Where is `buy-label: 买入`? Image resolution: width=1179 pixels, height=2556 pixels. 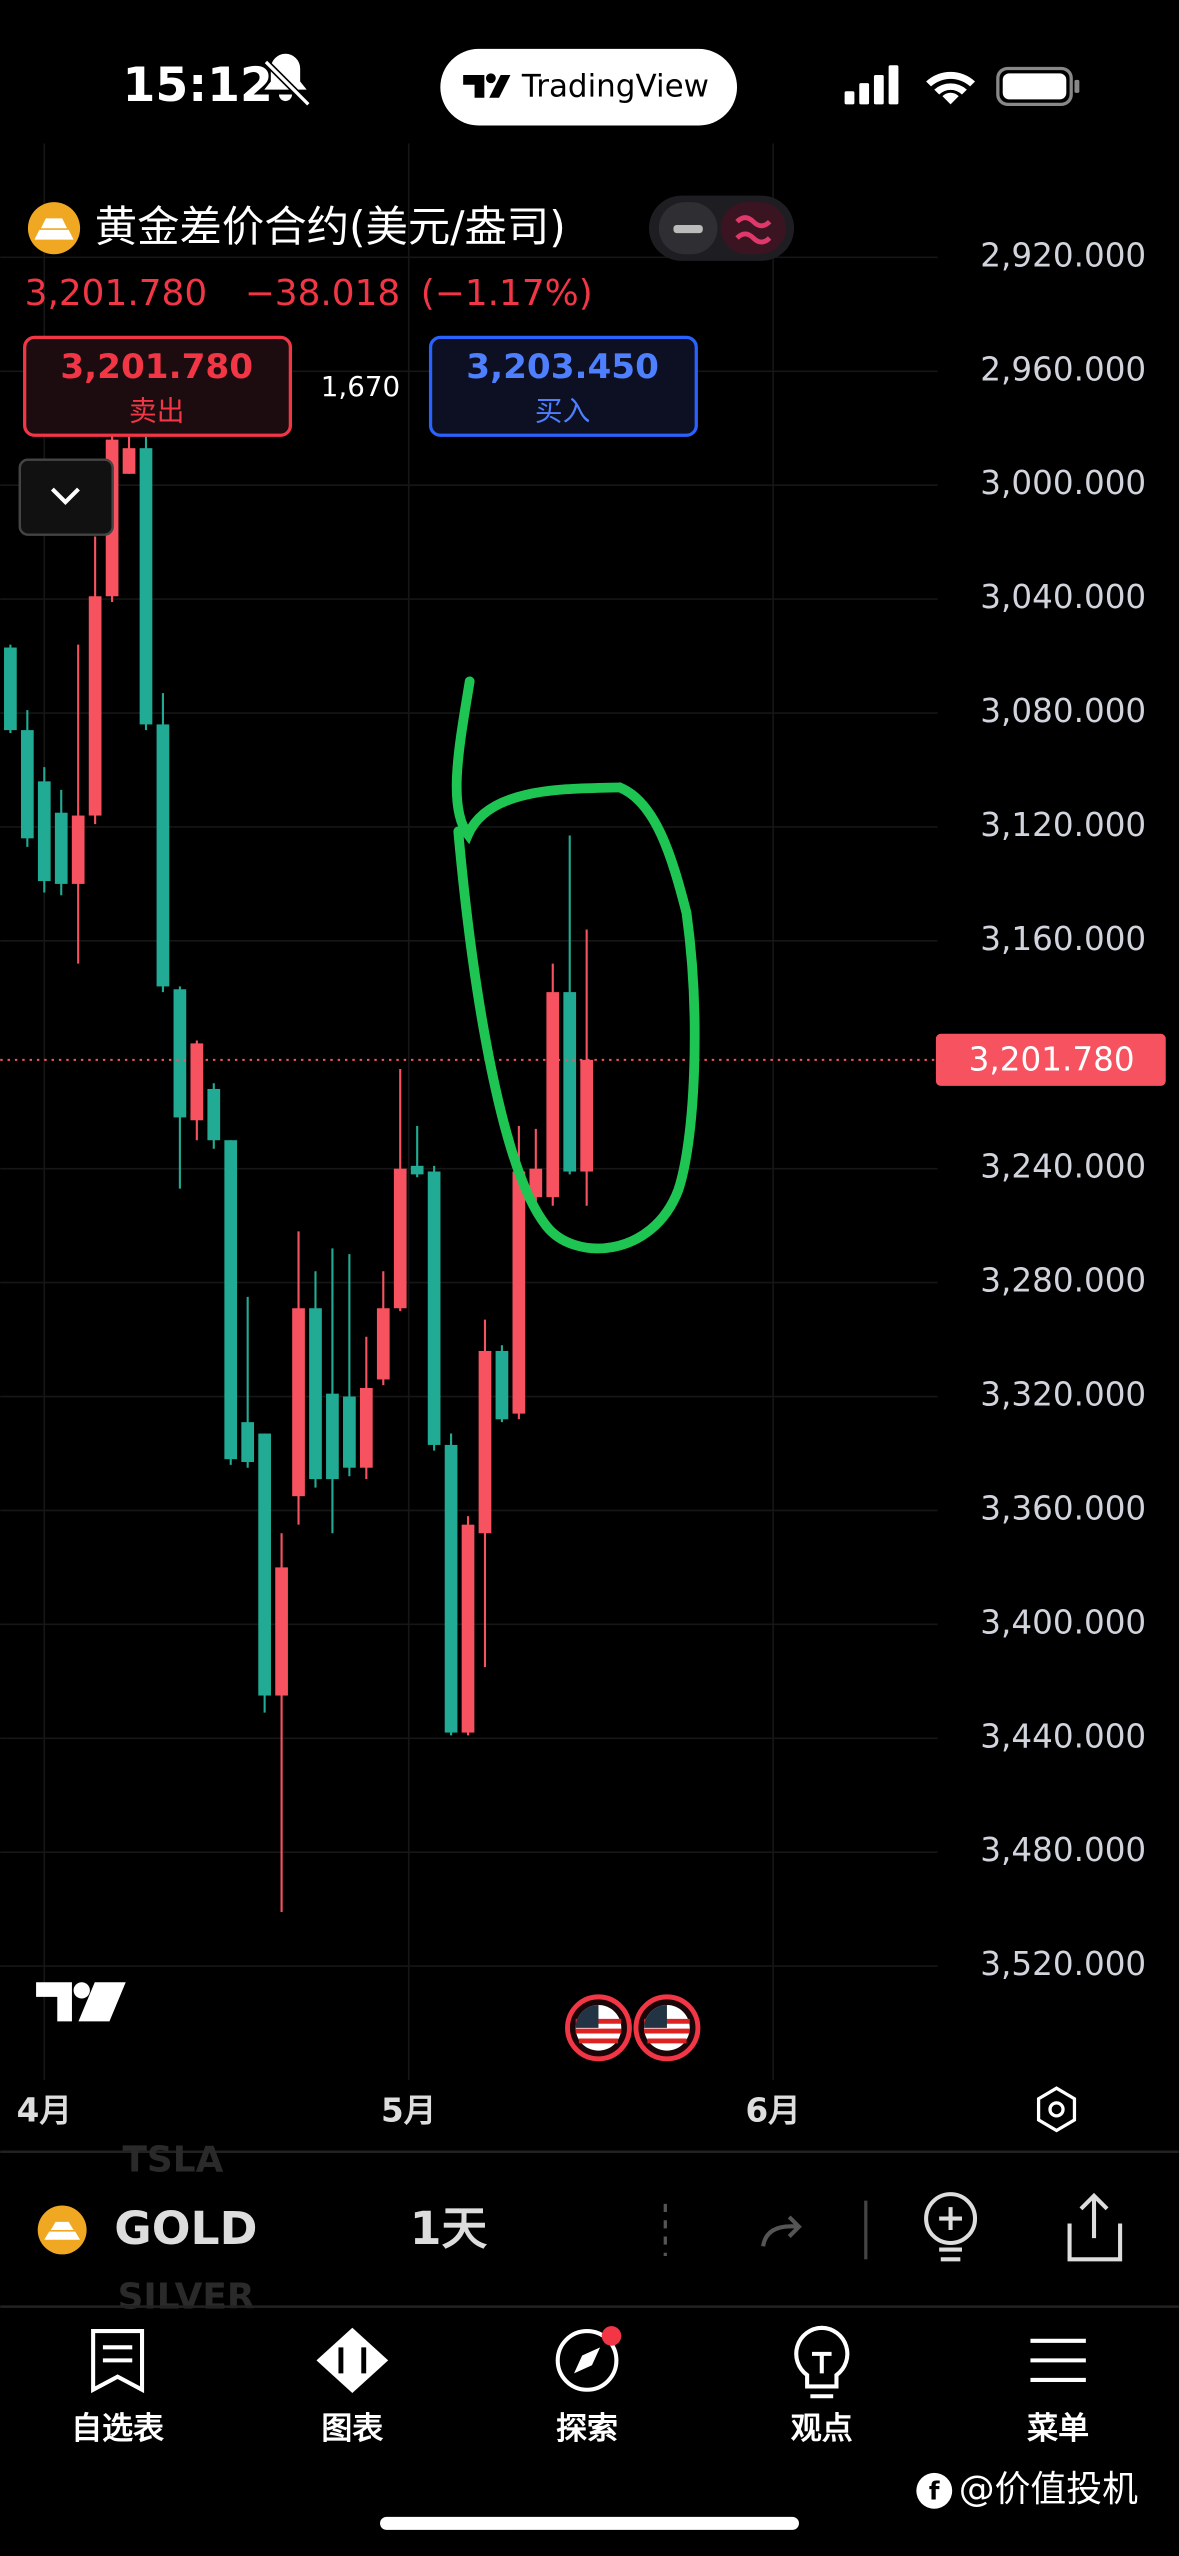
buy-label: 买入 is located at coordinates (562, 410).